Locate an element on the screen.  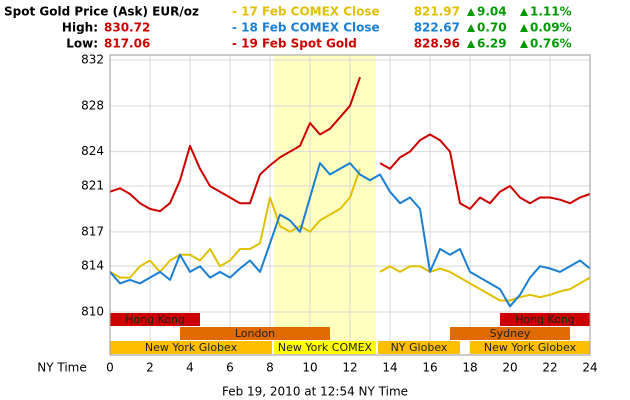
legend-name: - 18 Feb COMEX Close is located at coordinates (306, 28).